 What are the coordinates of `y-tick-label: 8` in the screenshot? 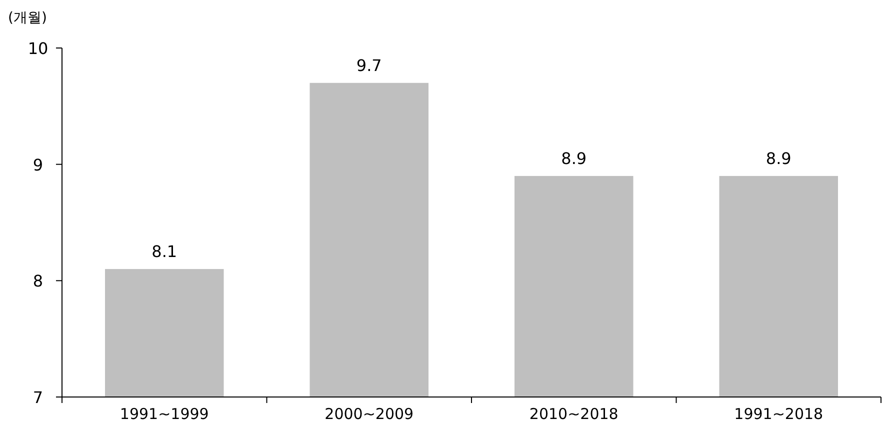 It's located at (38, 281).